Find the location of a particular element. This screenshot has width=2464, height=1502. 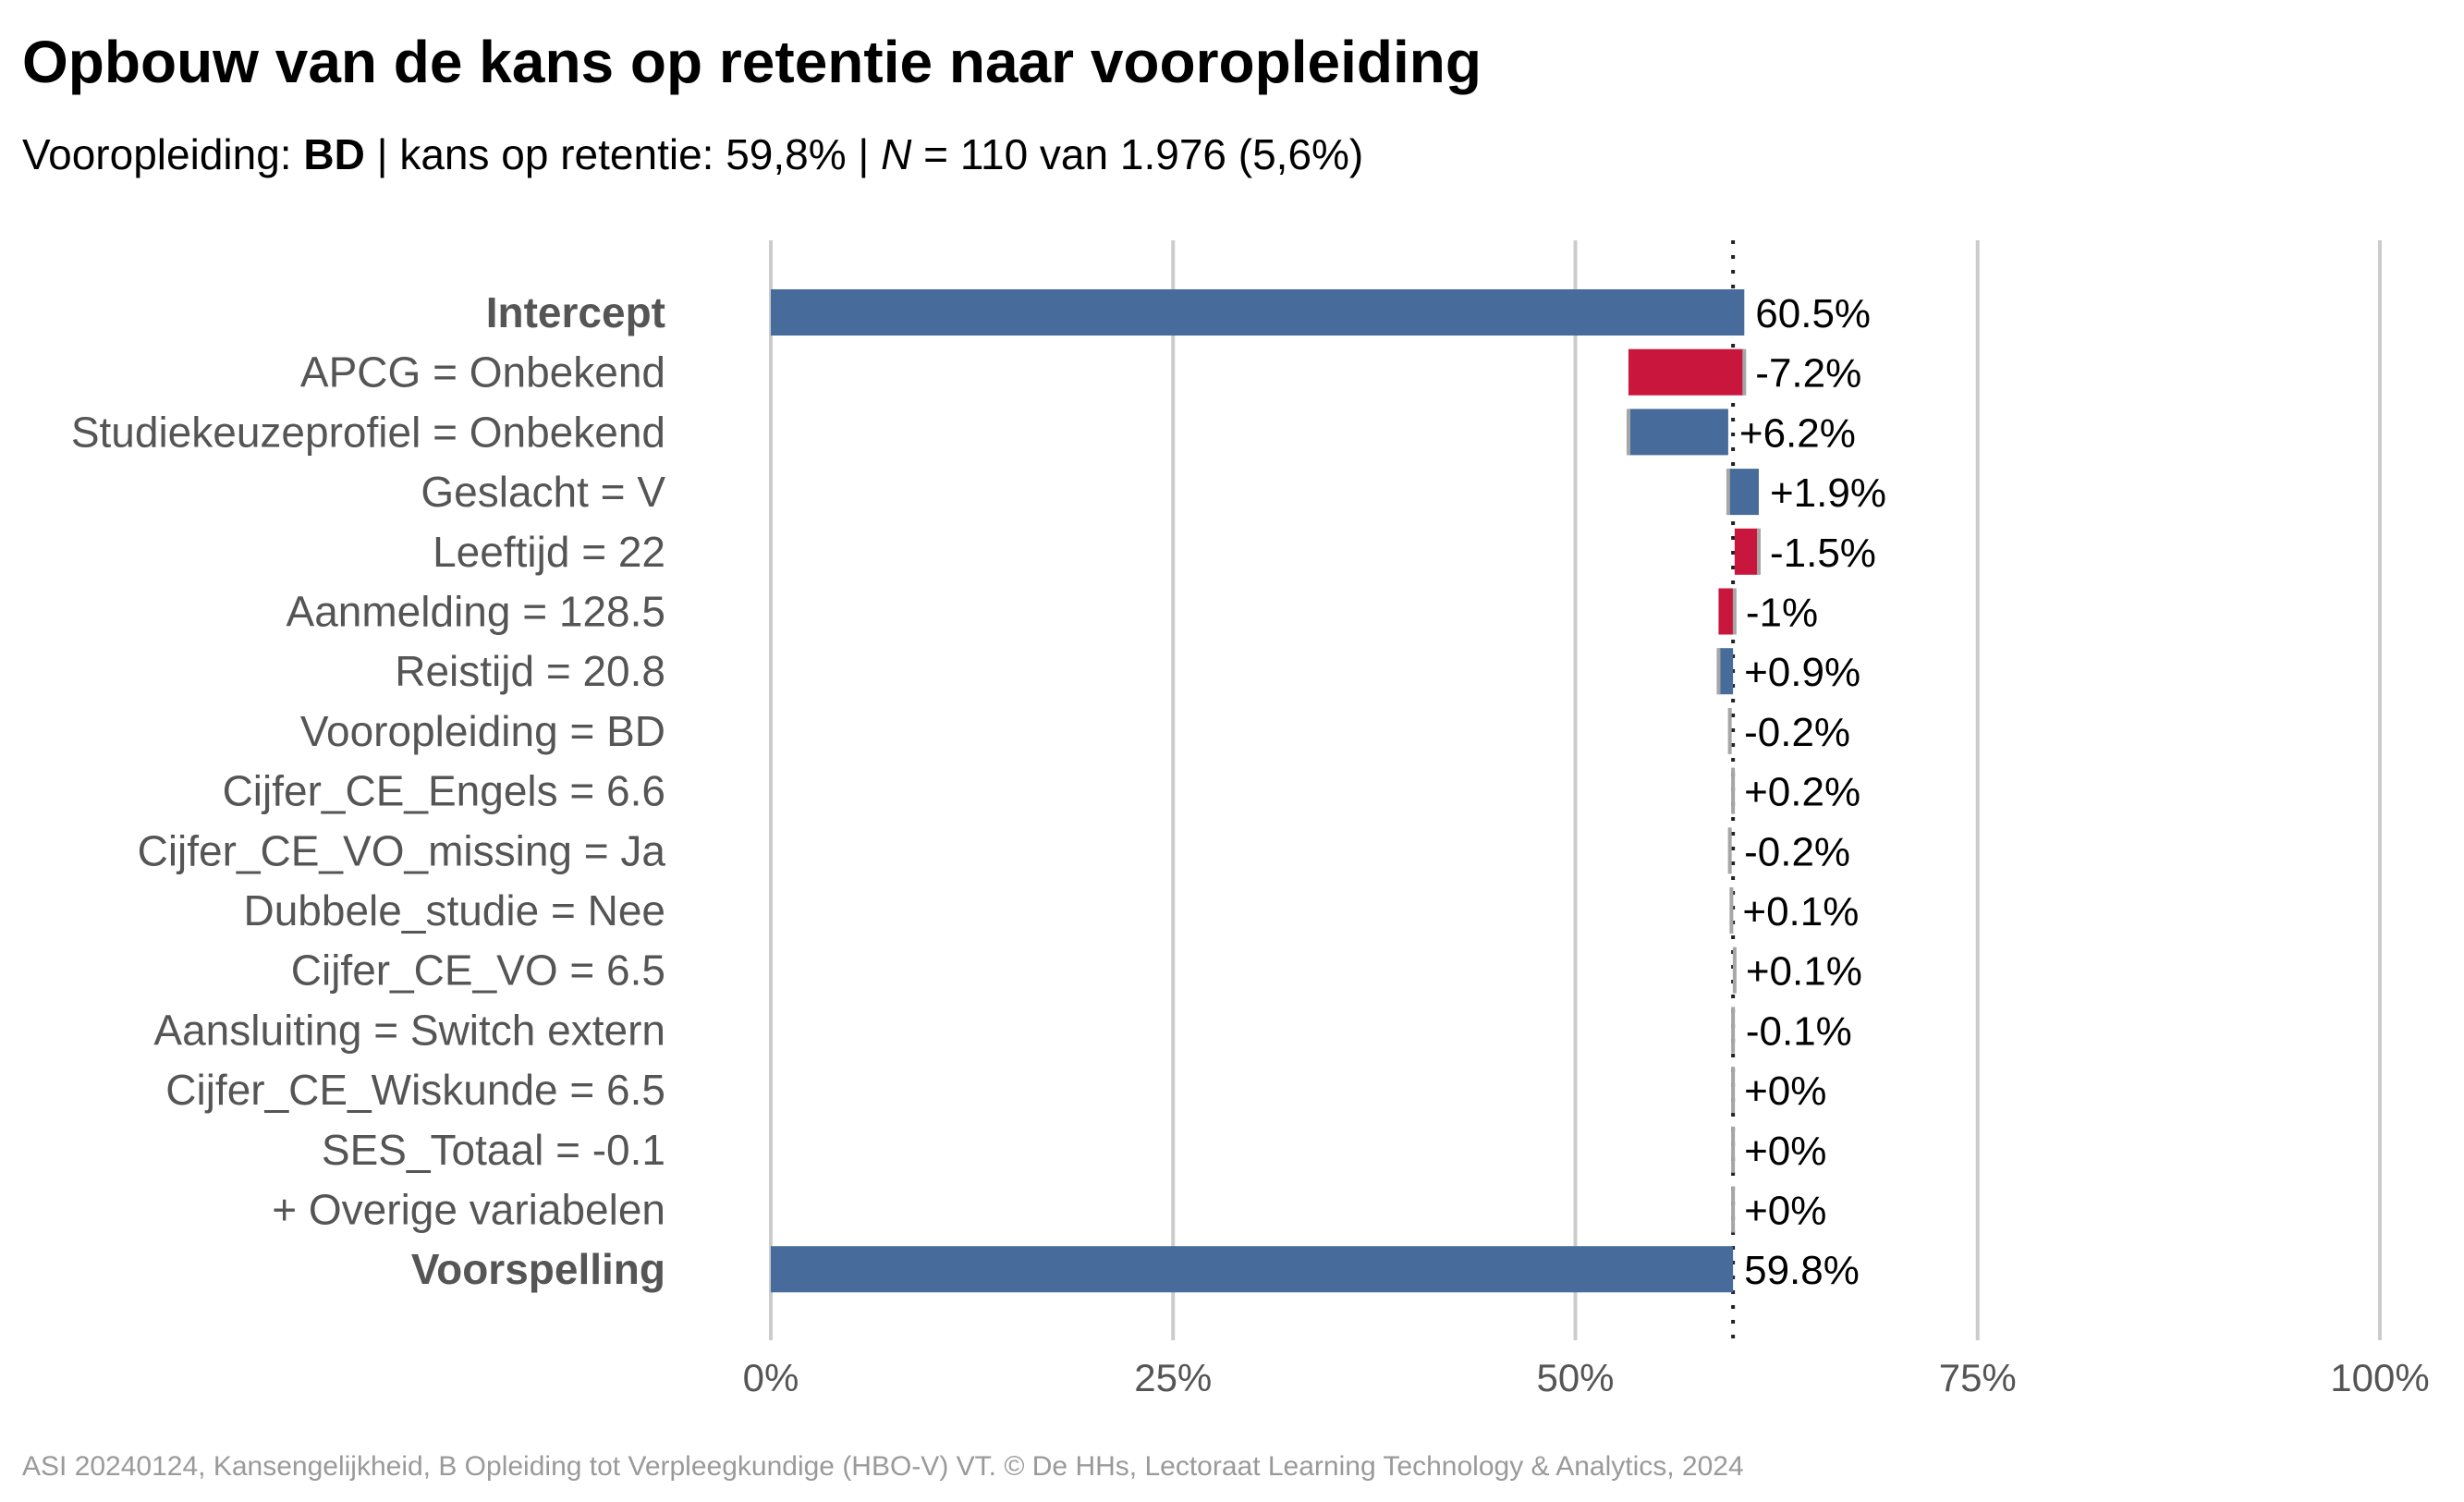

x-tick-label: 50% is located at coordinates (1575, 1377).